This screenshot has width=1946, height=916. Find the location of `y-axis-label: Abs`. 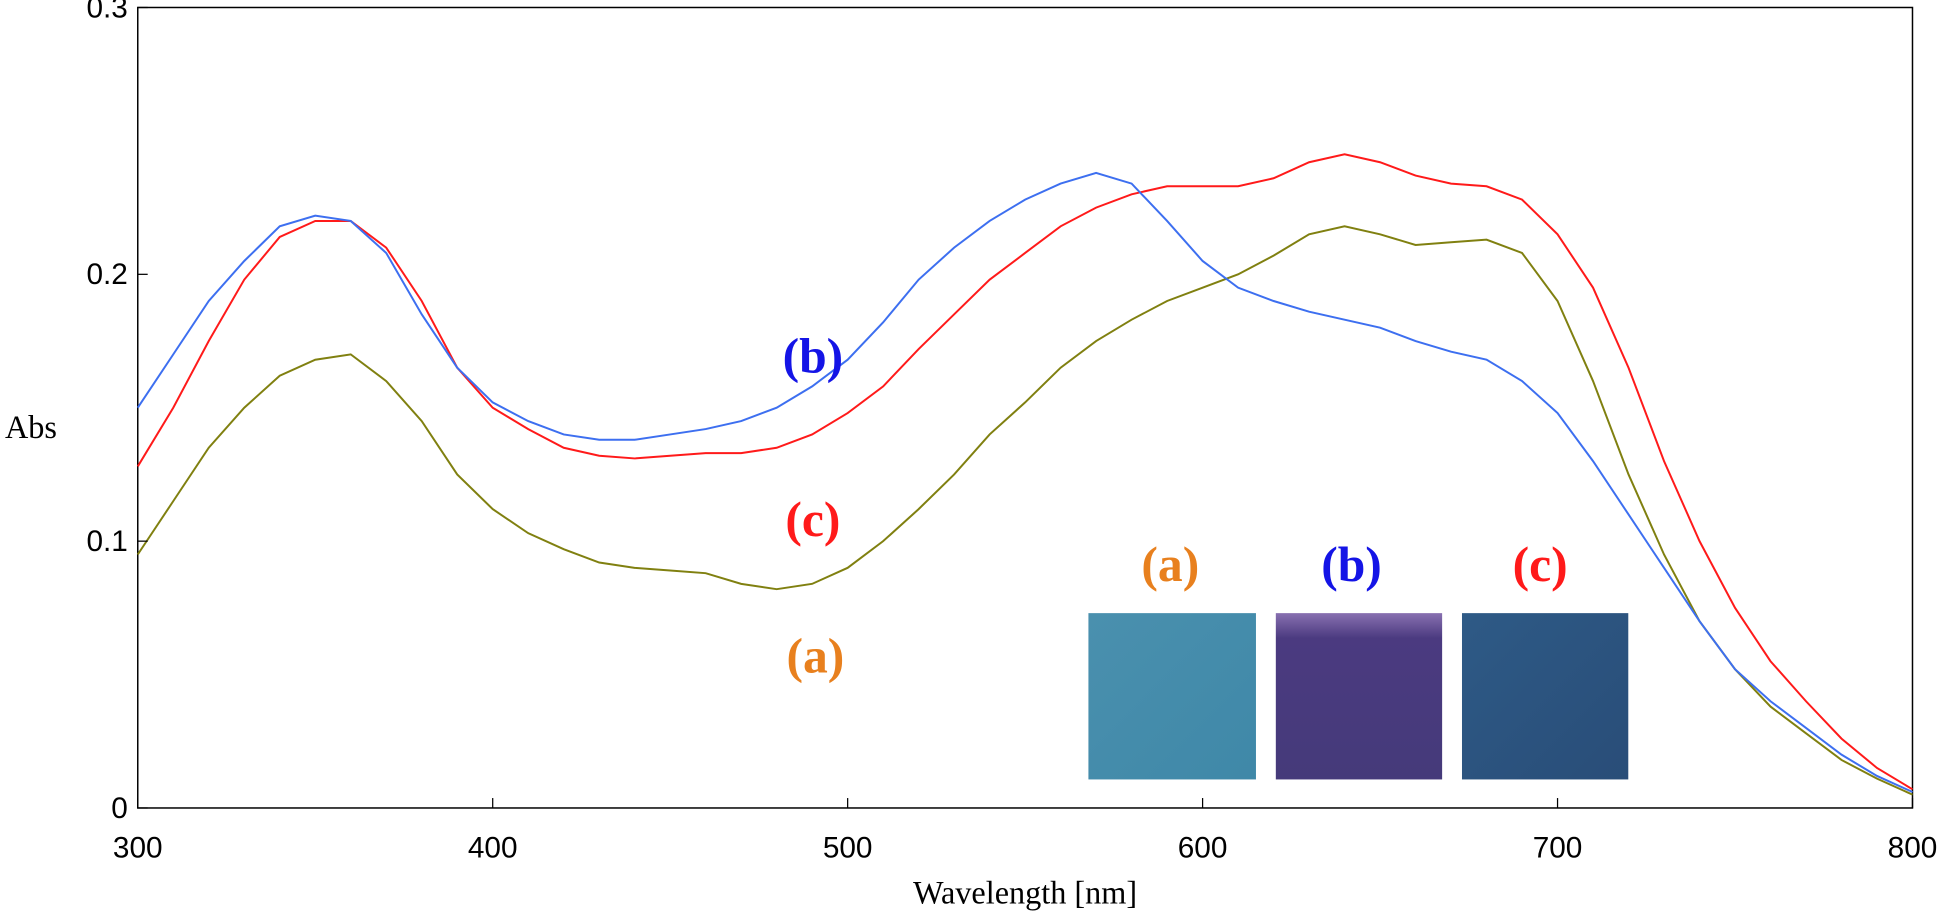

y-axis-label: Abs is located at coordinates (31, 427).